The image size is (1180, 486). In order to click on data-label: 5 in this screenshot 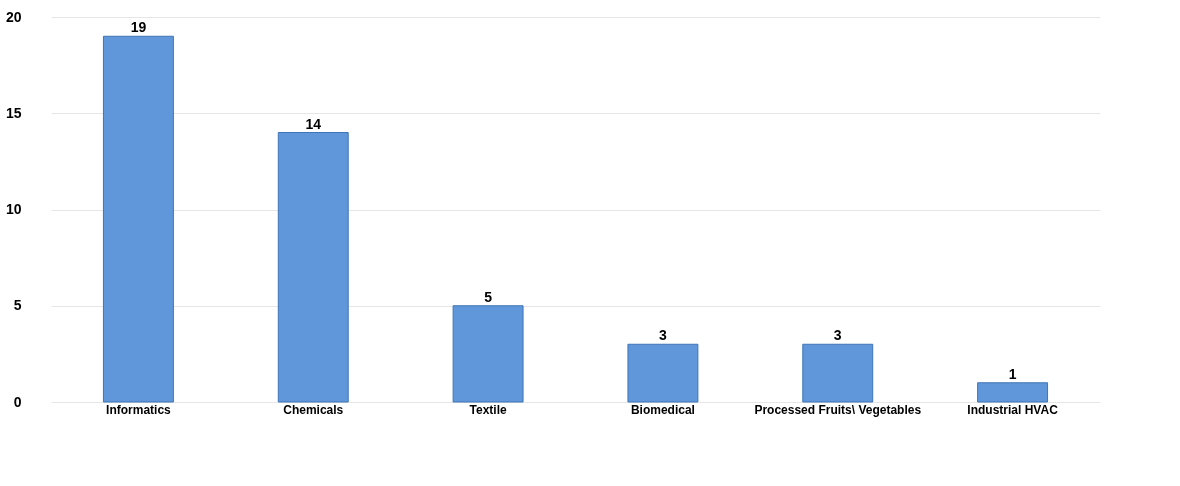, I will do `click(488, 296)`.